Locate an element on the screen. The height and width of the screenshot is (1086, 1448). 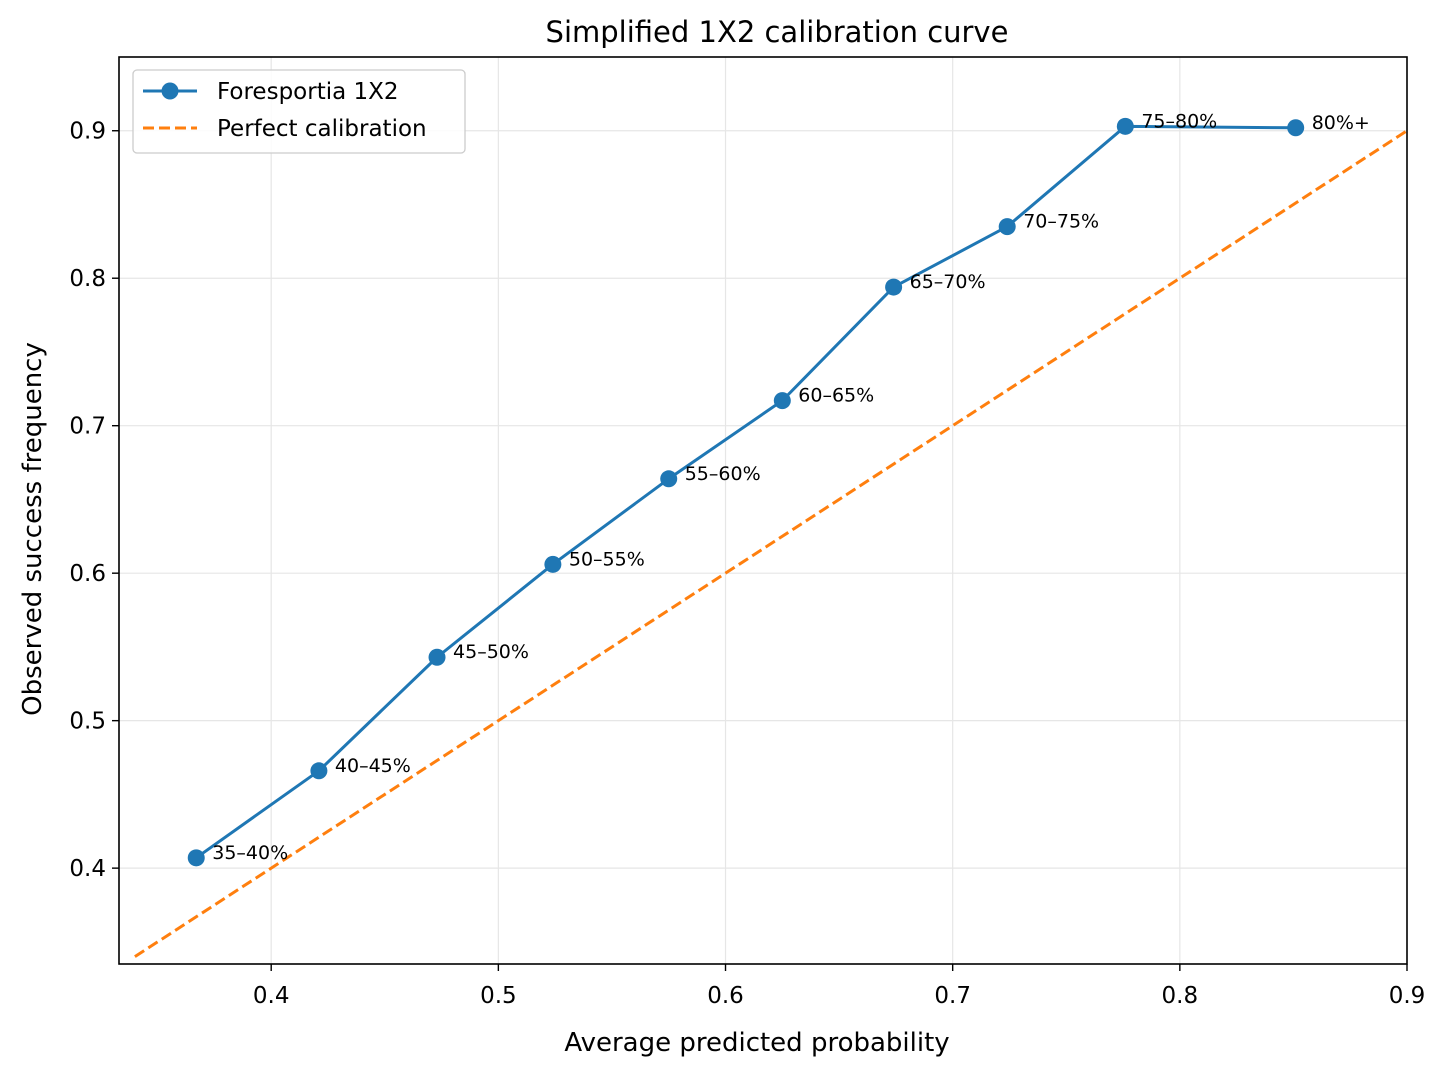
x-tick-label: 0.4 is located at coordinates (271, 996).